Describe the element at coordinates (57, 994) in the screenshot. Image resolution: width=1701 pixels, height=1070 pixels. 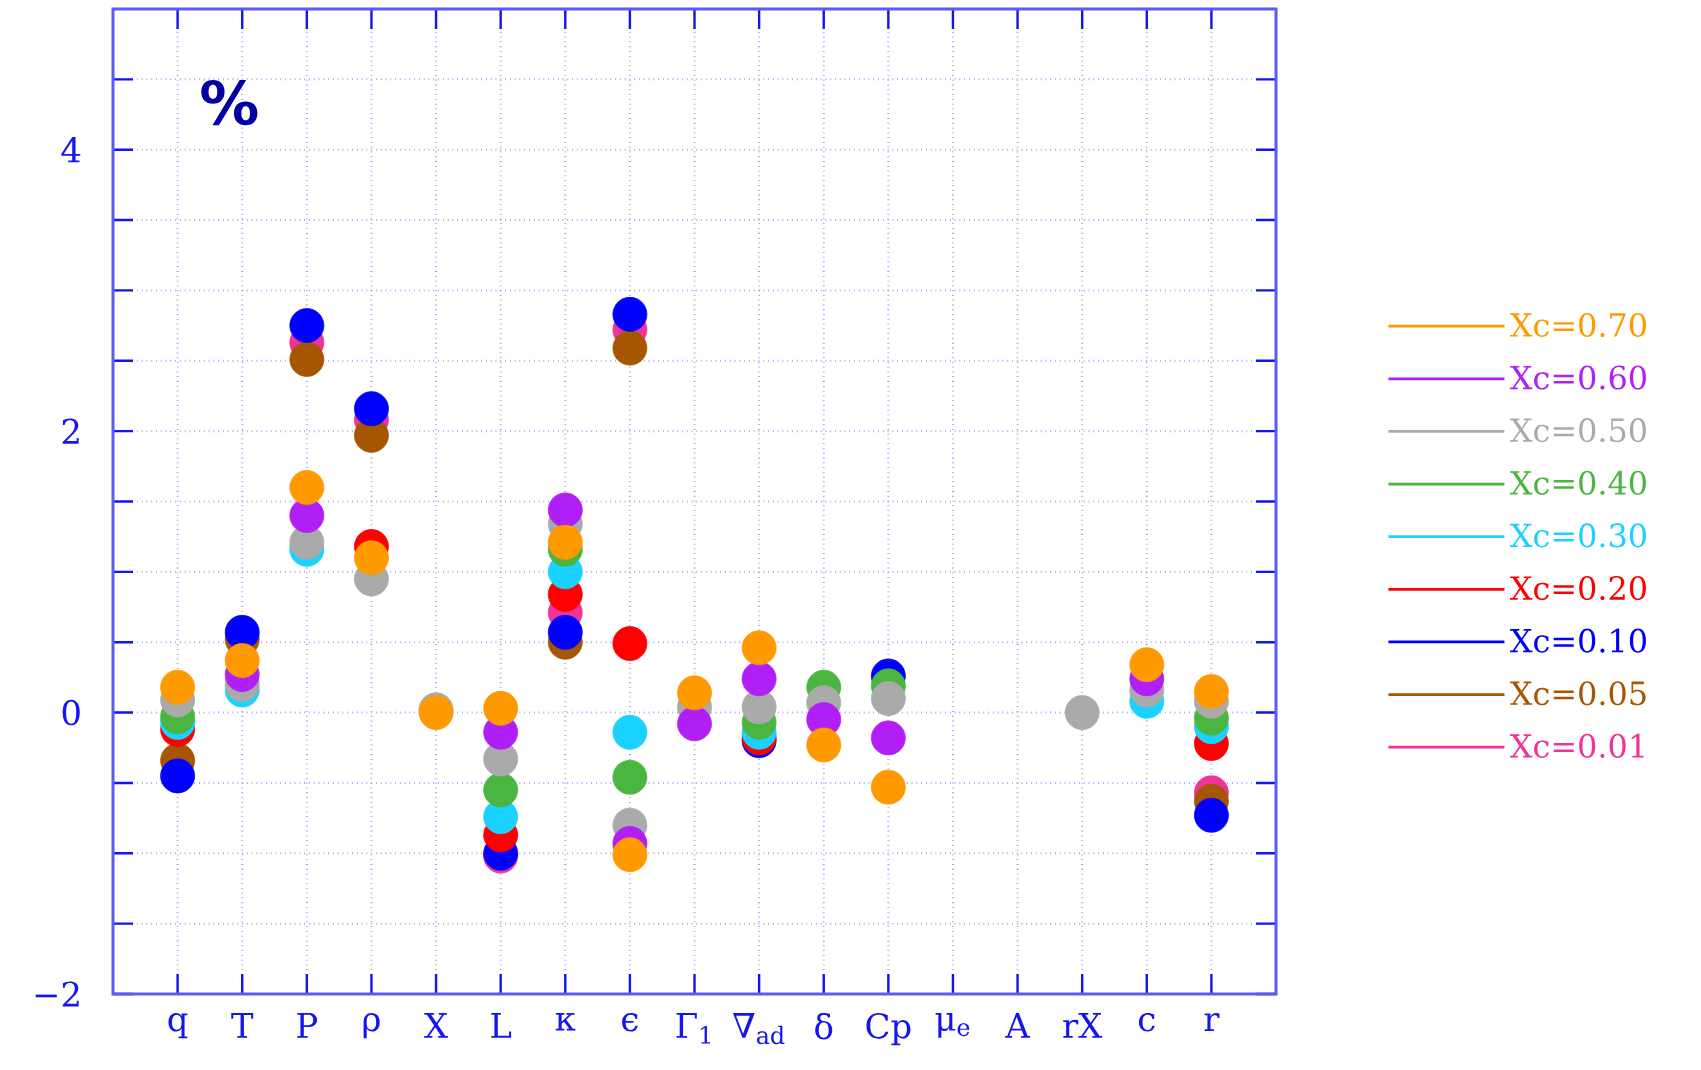
I see `y-tick-label: −2` at that location.